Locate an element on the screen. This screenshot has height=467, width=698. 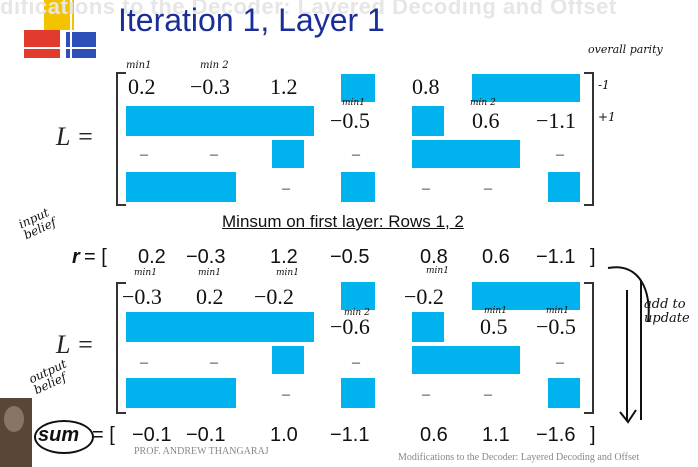
sum-val-3: 1.0 is located at coordinates (284, 435).